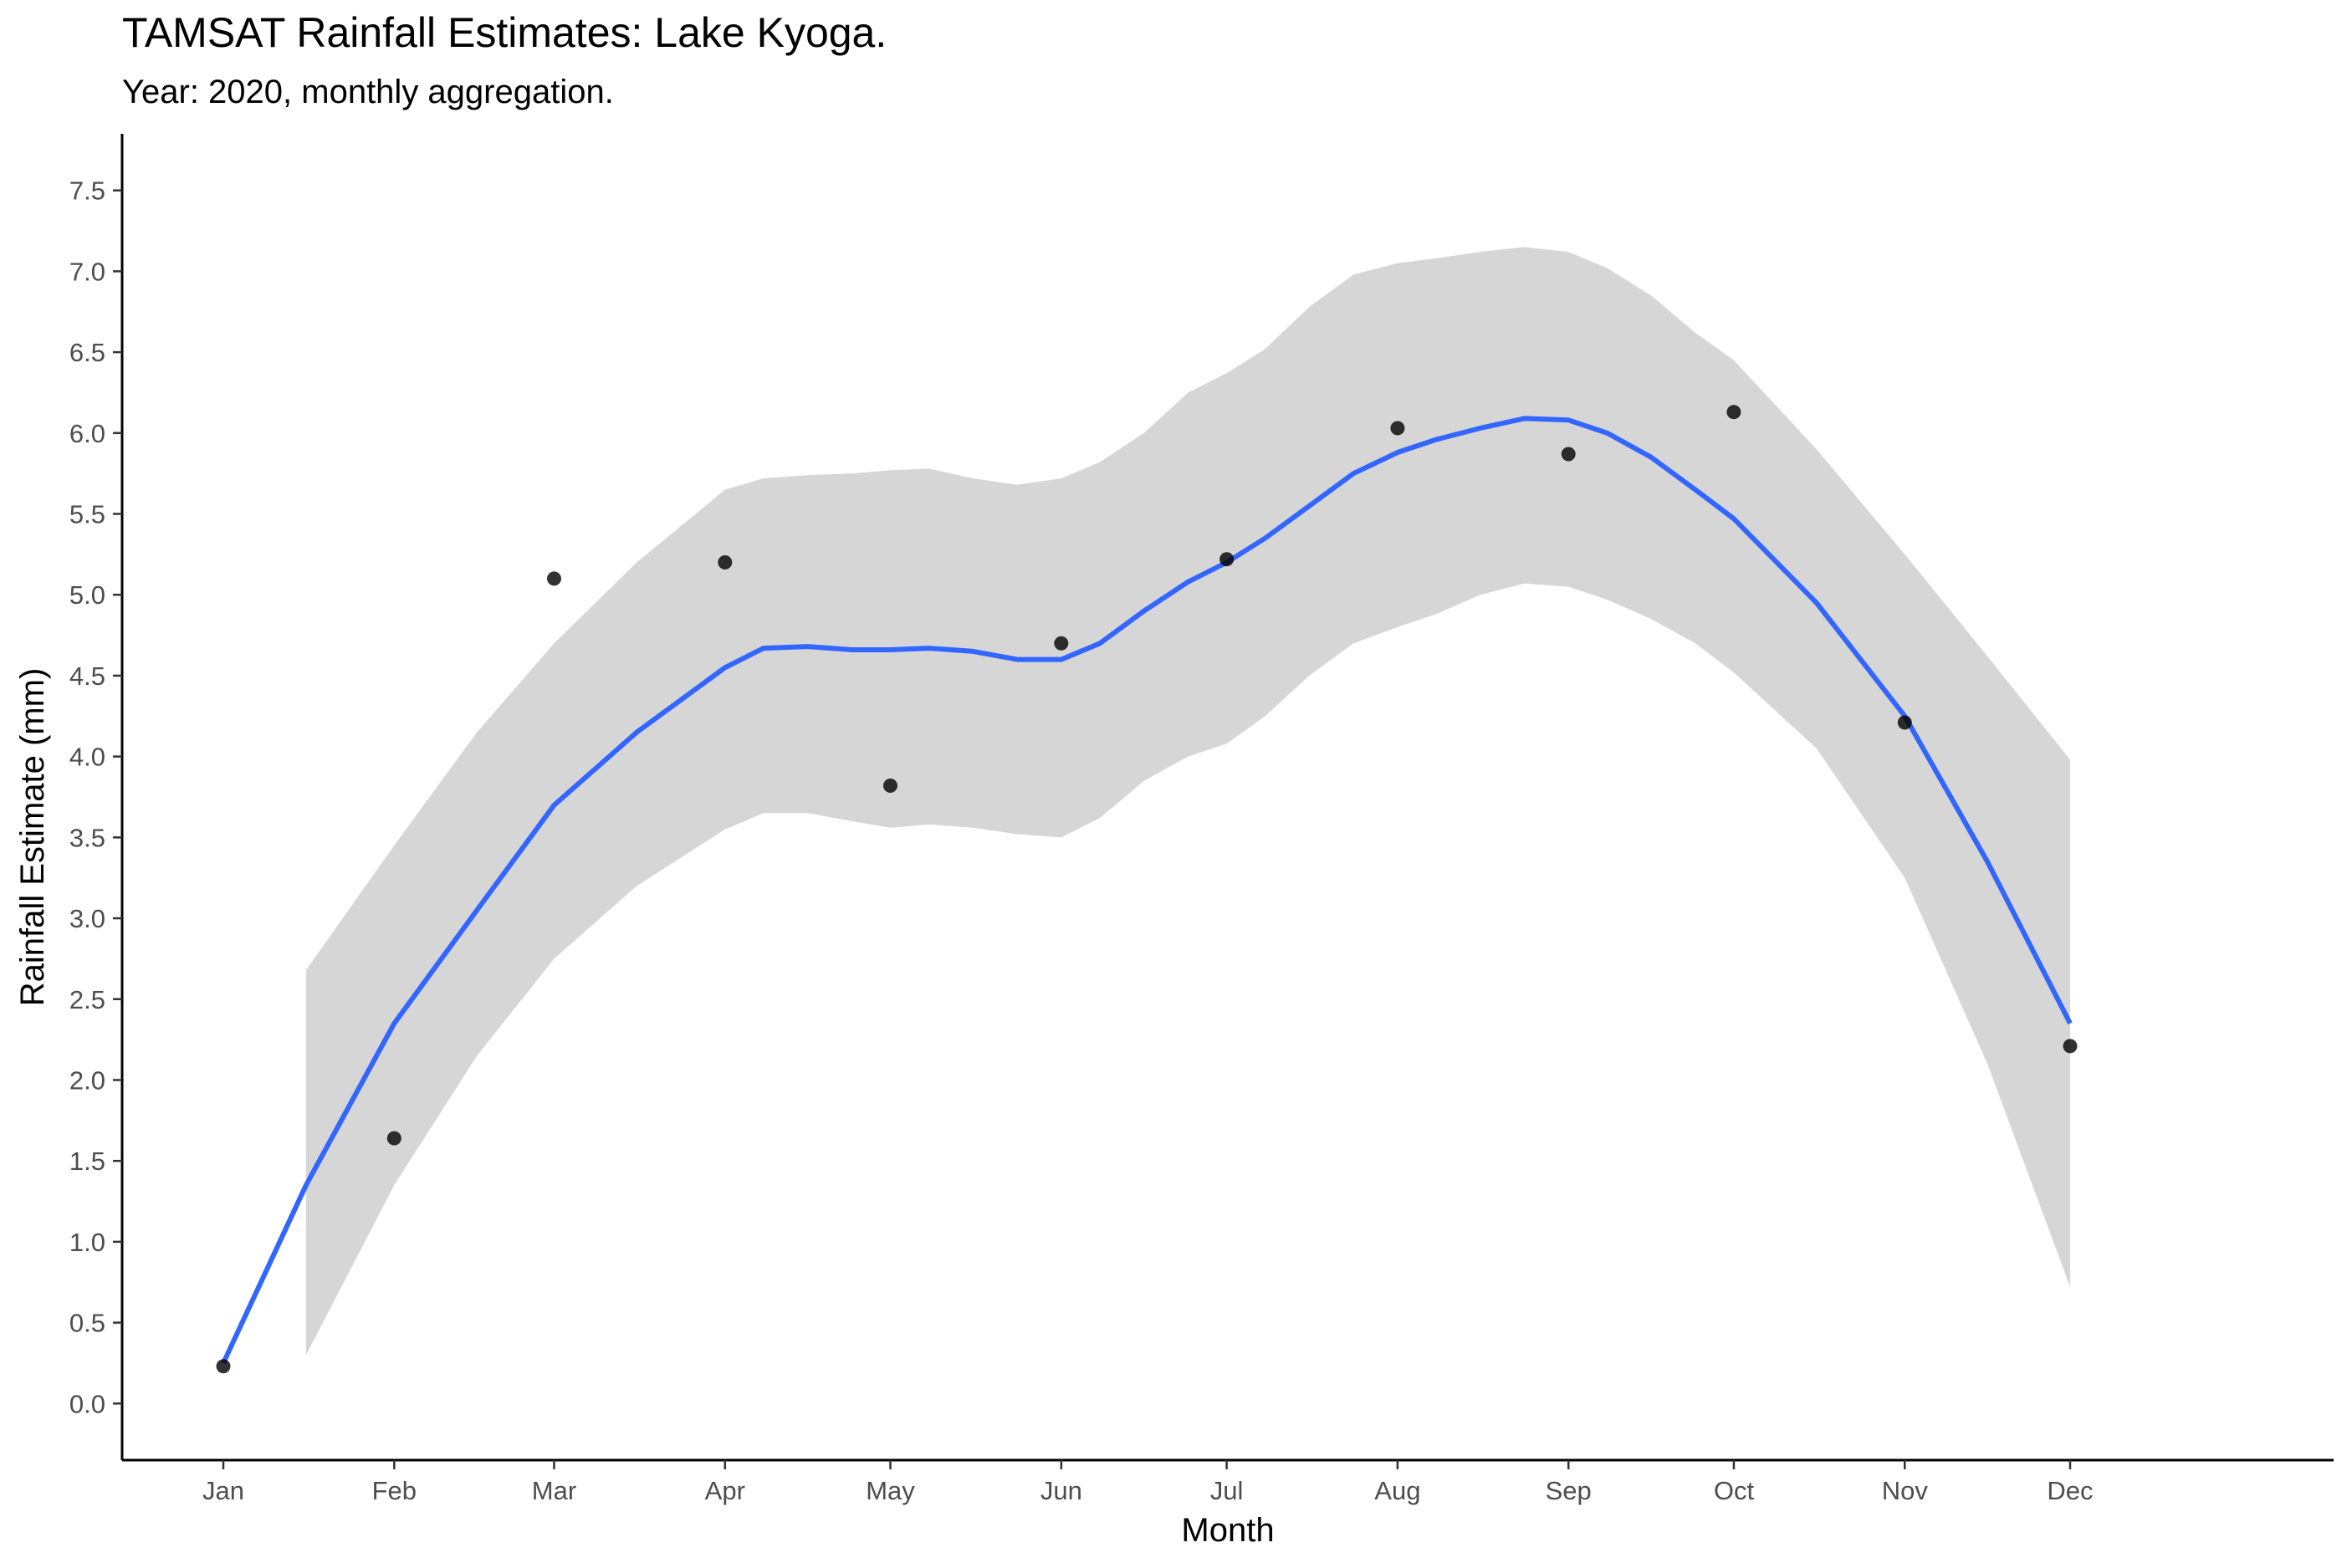  Describe the element at coordinates (1227, 1530) in the screenshot. I see `x-axis-title: Month` at that location.